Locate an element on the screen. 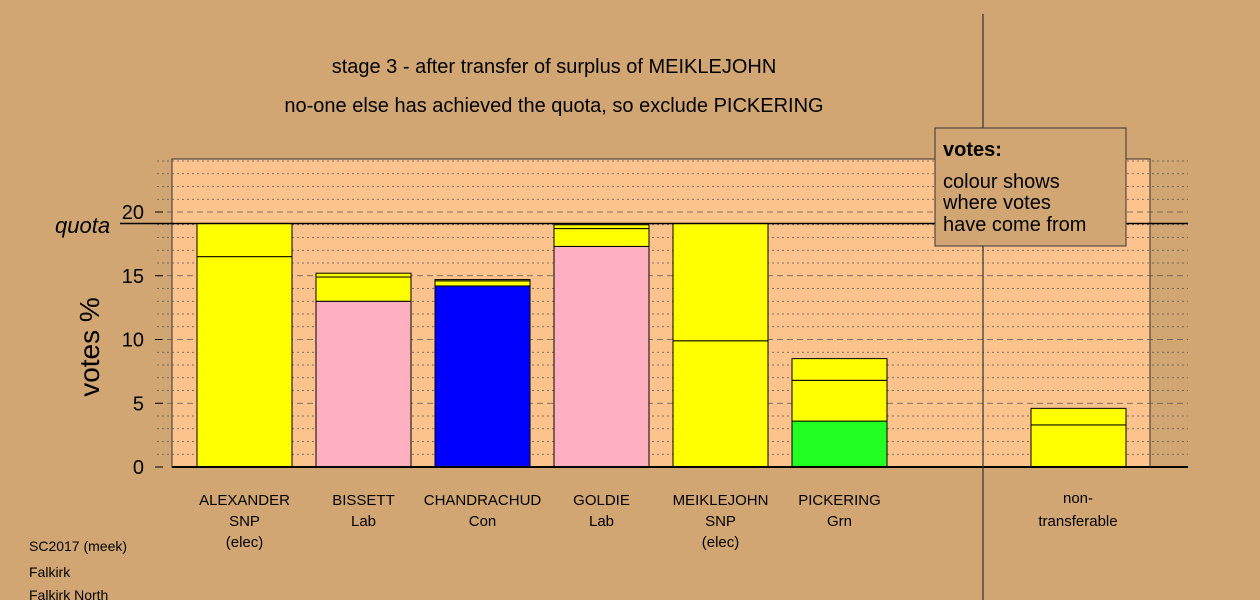  candidate-name: PICKERING is located at coordinates (839, 500).